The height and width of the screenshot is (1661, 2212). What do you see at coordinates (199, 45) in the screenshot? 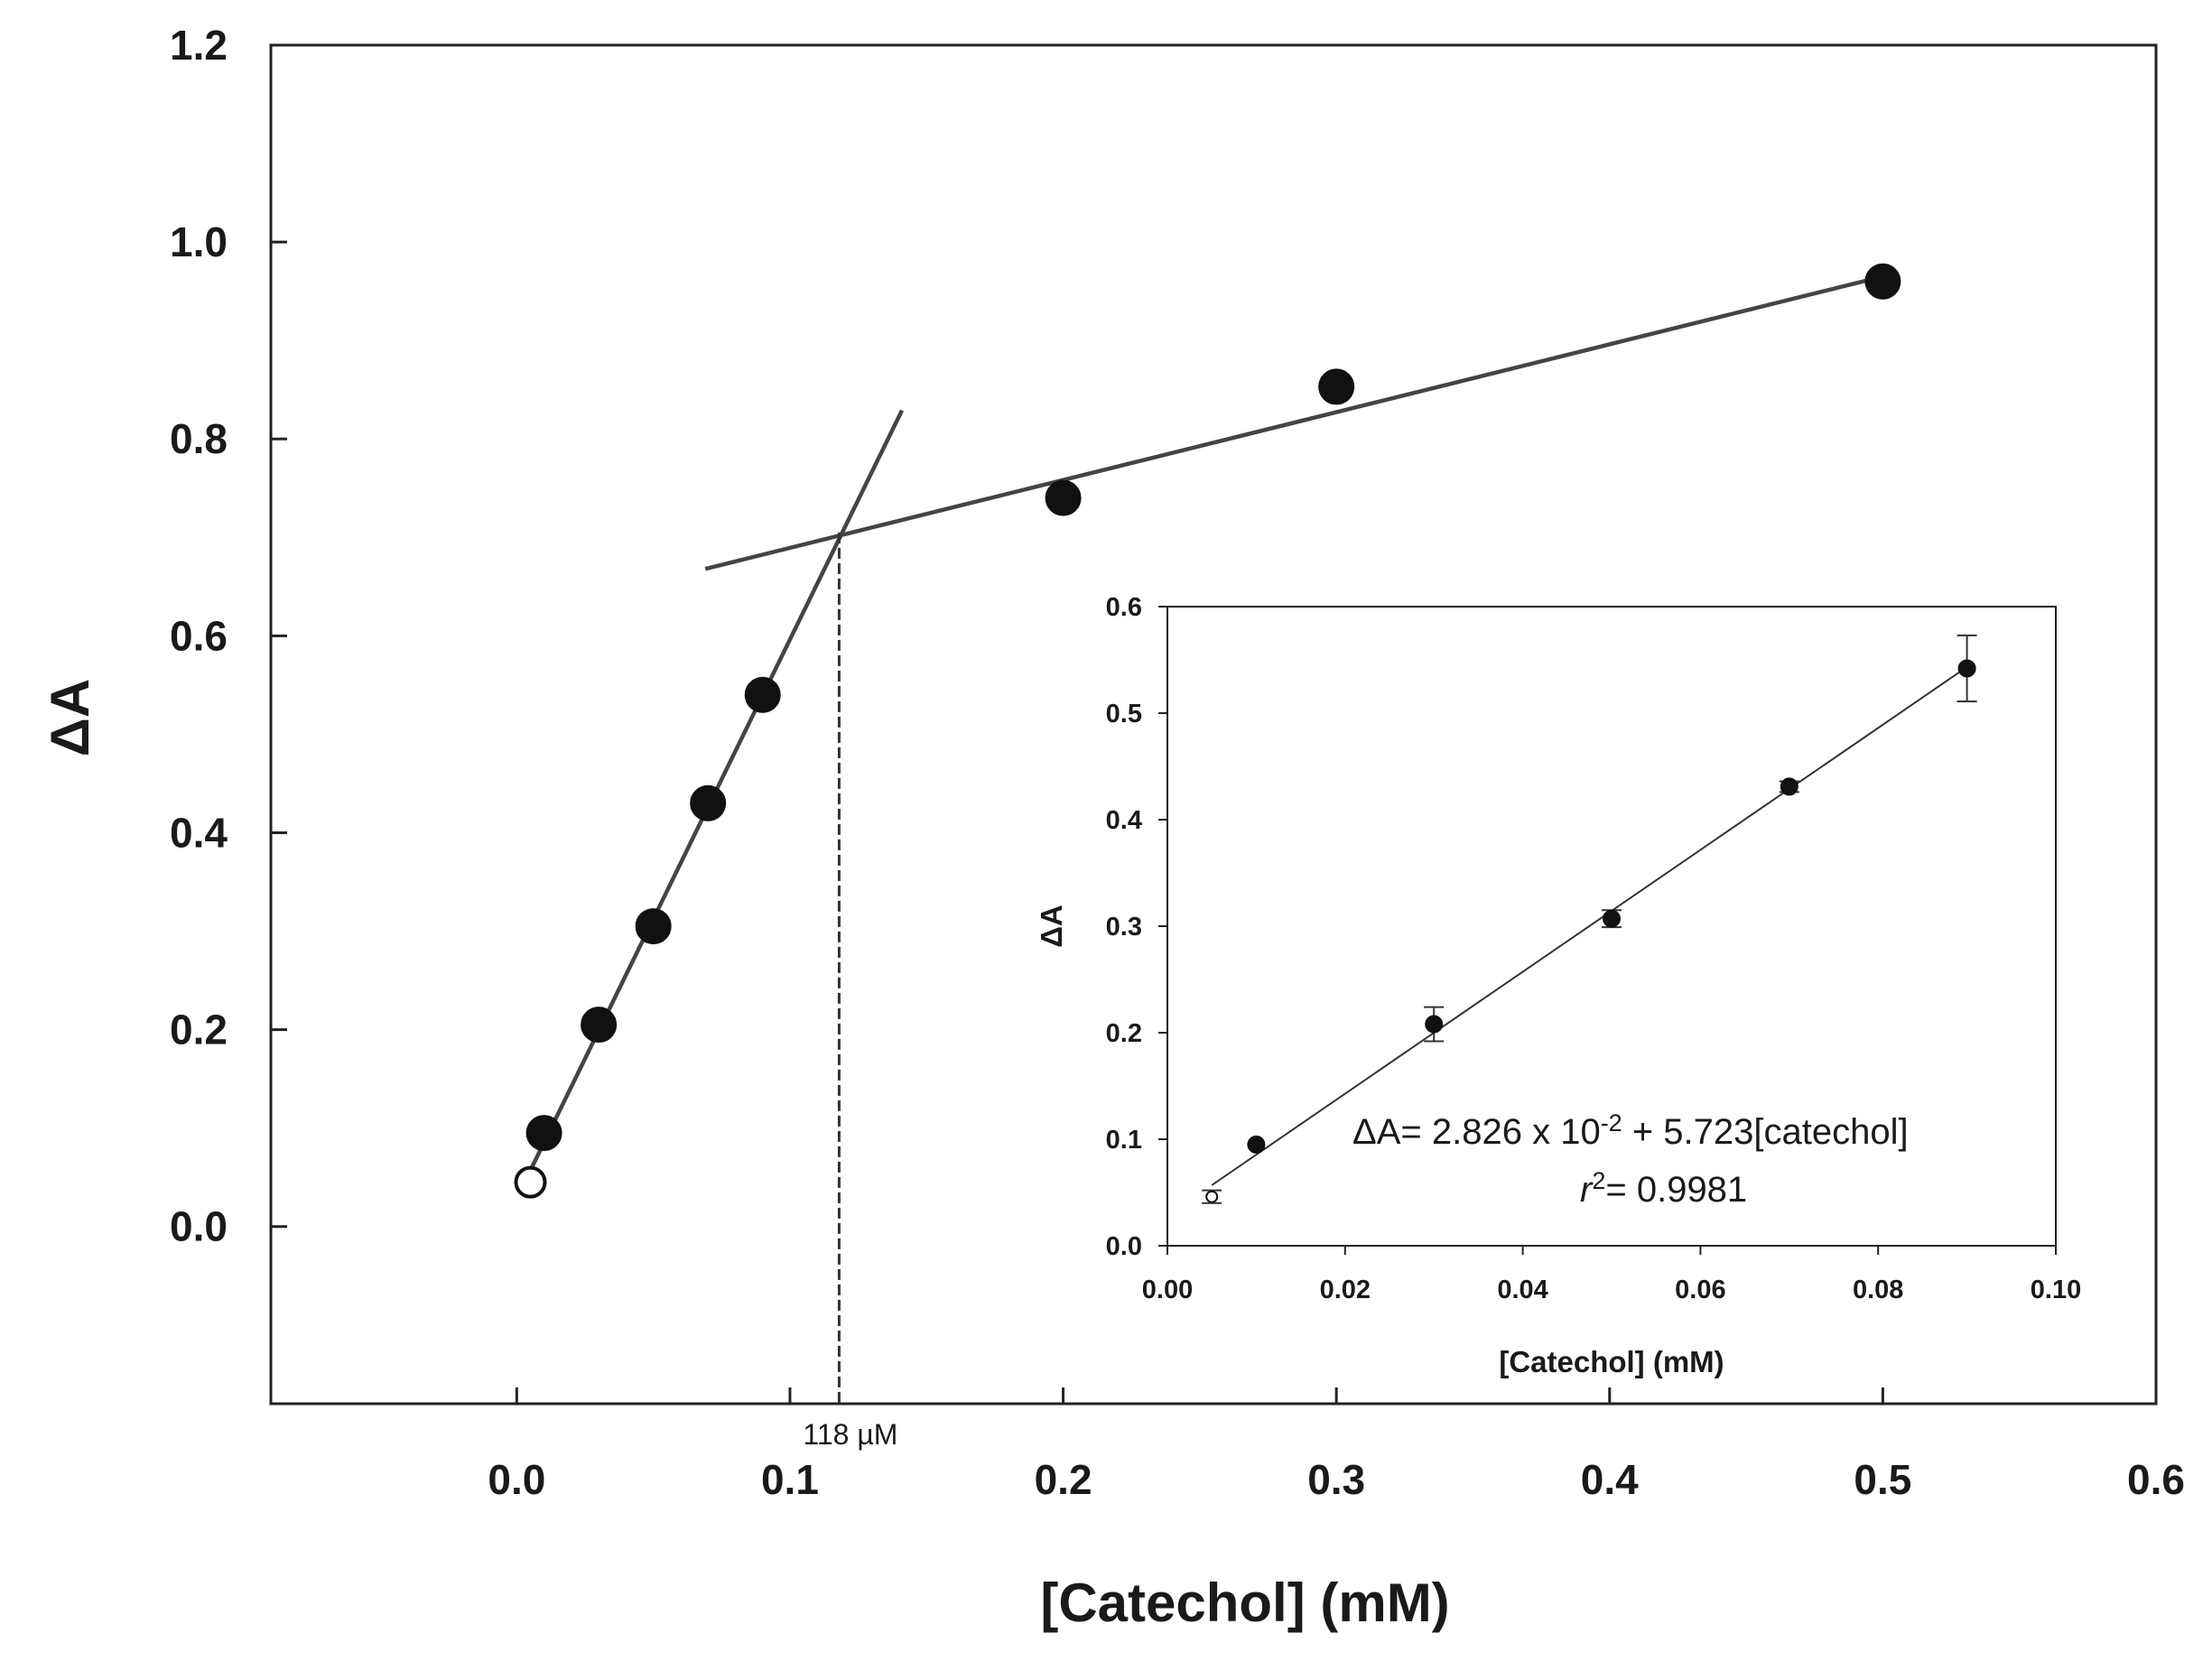
I see `main-y-tick-label: 1.2` at bounding box center [199, 45].